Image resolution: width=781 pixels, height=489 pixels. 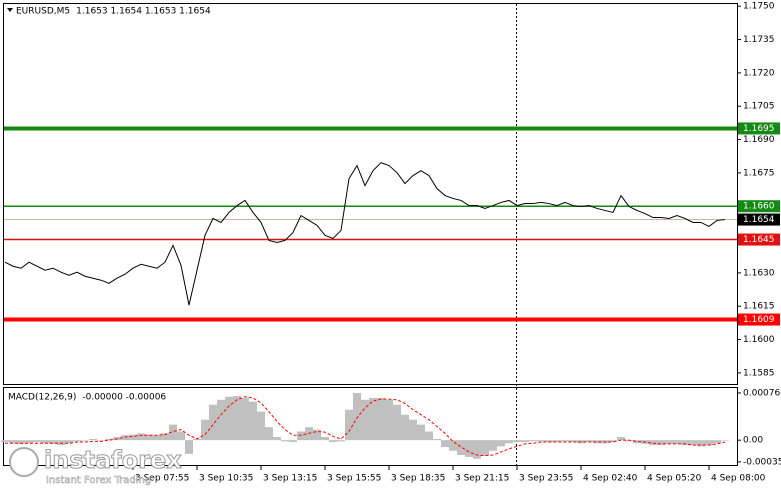 What do you see at coordinates (761, 393) in the screenshot?
I see `y2-tick-label: 0.00076` at bounding box center [761, 393].